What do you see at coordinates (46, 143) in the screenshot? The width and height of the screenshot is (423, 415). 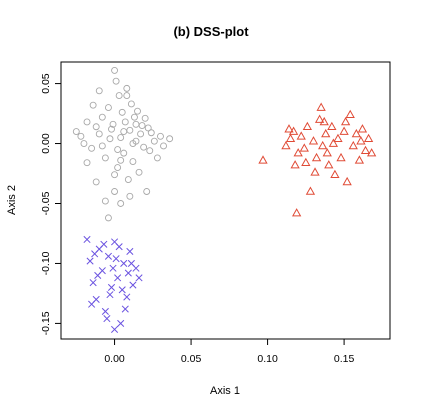 I see `y-tick-label: 0.00` at bounding box center [46, 143].